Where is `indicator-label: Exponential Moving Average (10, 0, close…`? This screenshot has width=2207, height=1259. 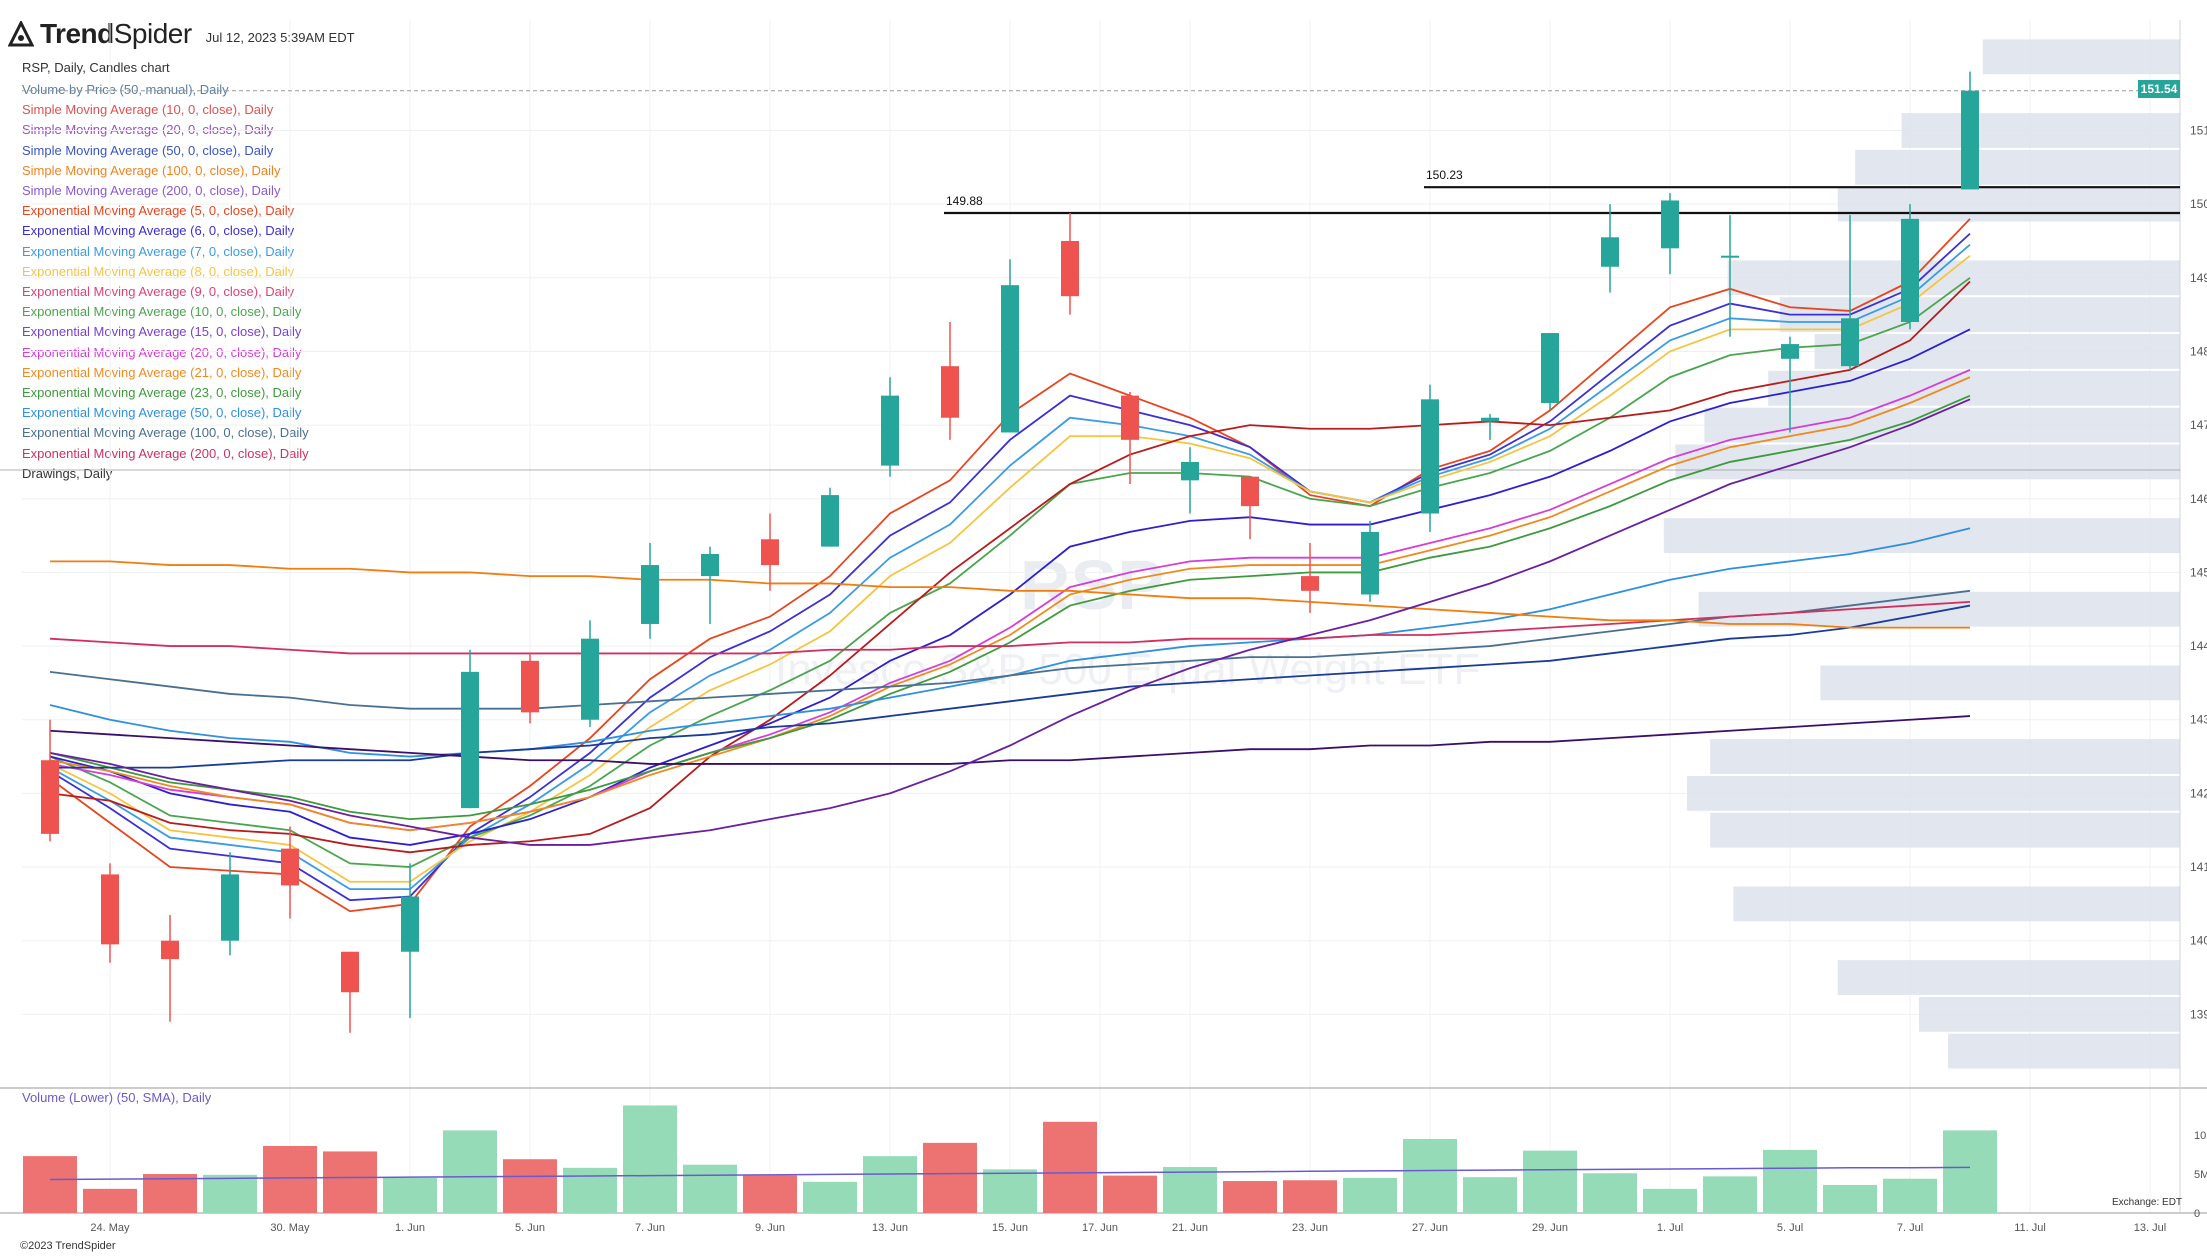
indicator-label: Exponential Moving Average (10, 0, close… is located at coordinates (162, 312).